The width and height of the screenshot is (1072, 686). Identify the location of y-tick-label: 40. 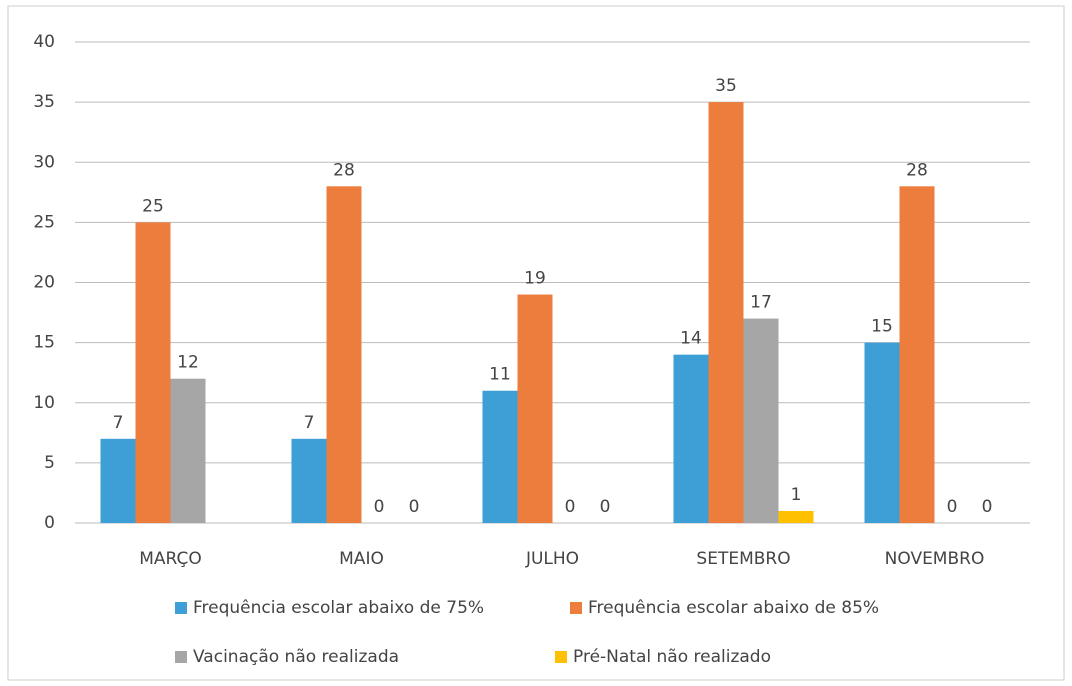
(44, 42).